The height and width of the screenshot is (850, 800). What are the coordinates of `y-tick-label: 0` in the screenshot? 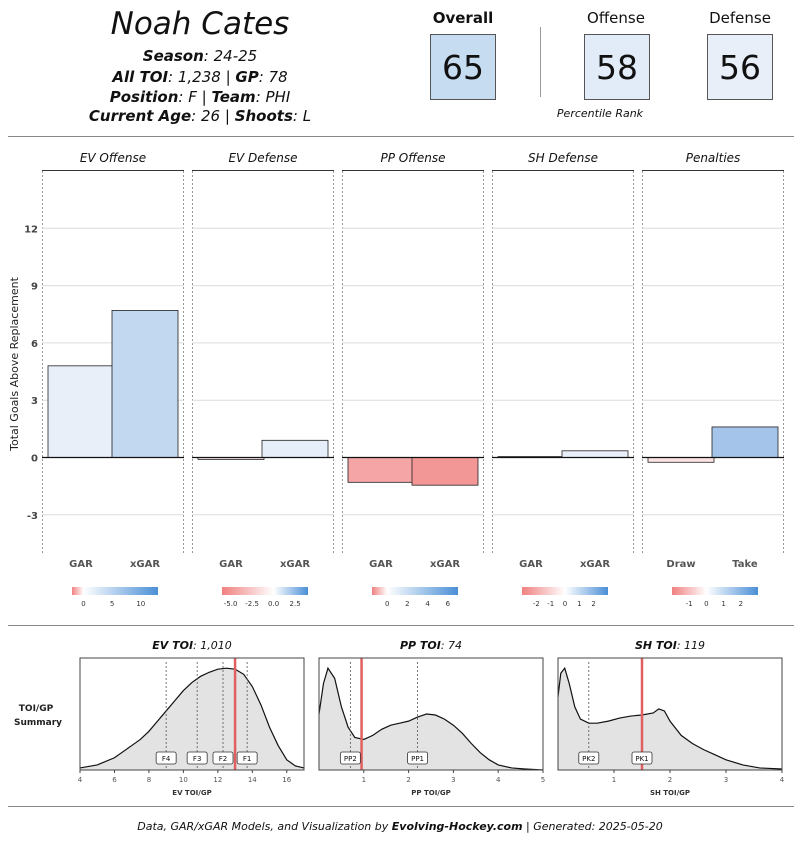 It's located at (34, 459).